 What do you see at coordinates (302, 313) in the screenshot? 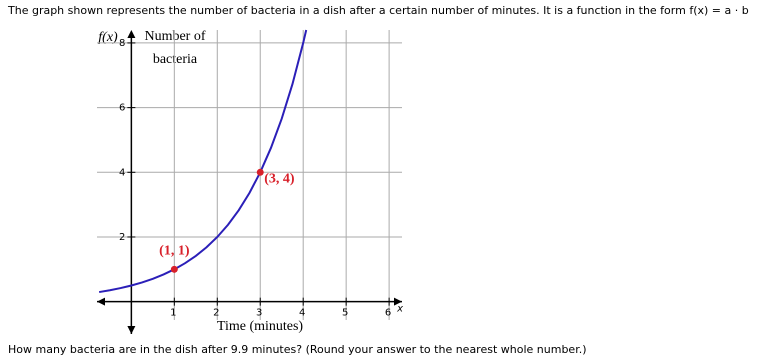
I see `x-tick-label: 4` at bounding box center [302, 313].